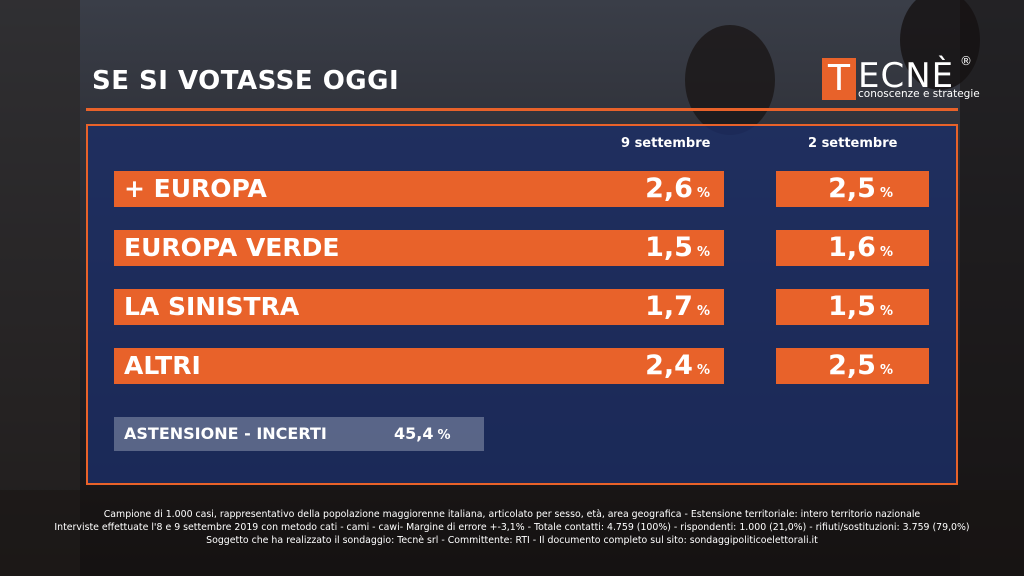  What do you see at coordinates (860, 306) in the screenshot?
I see `value-previous: 1,5%` at bounding box center [860, 306].